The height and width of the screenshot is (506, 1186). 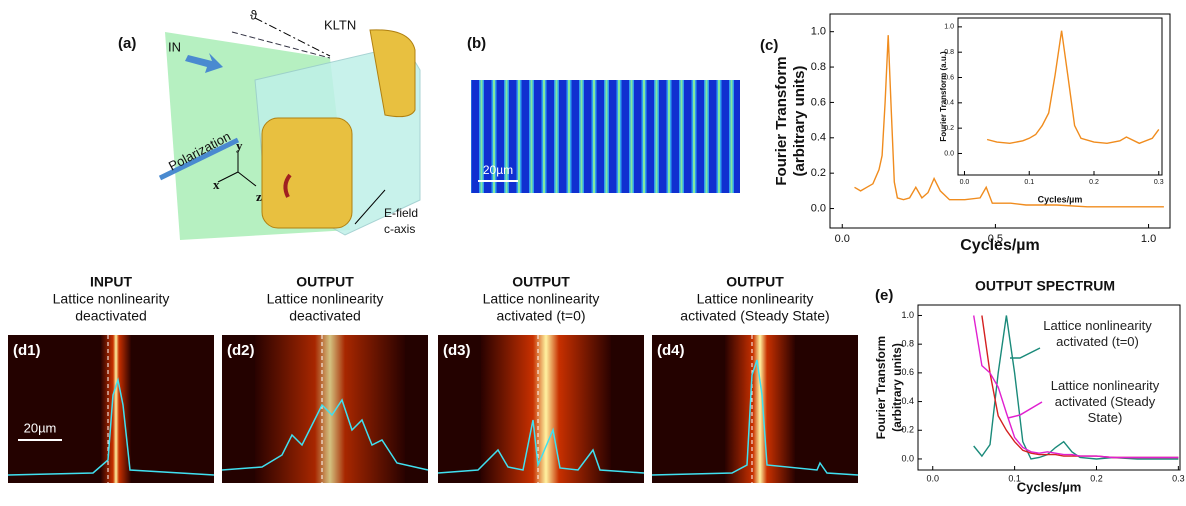 What do you see at coordinates (111, 282) in the screenshot?
I see `panel-title: INPUT` at bounding box center [111, 282].